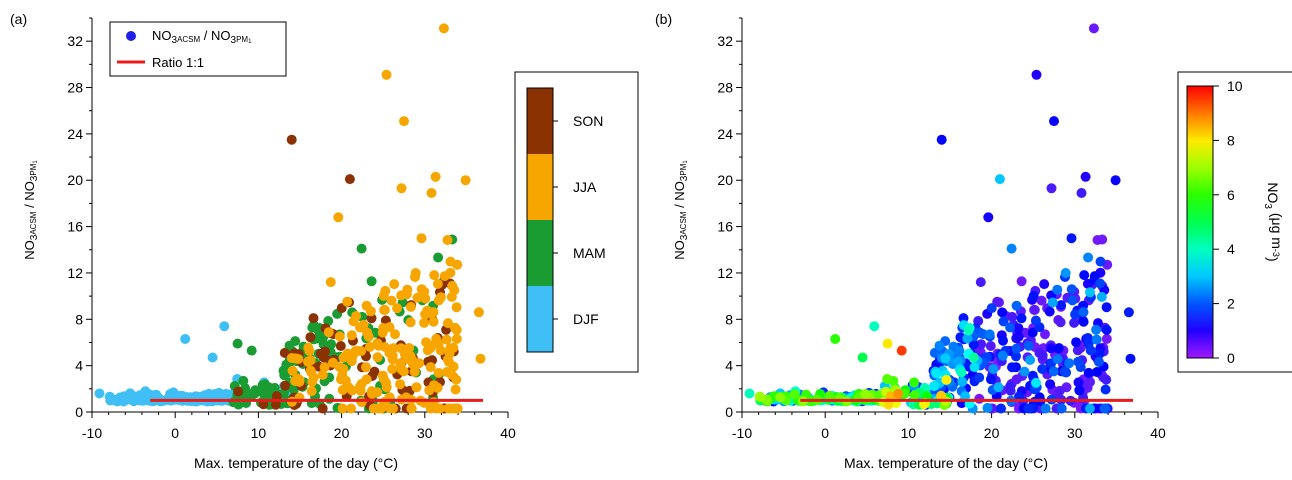 This screenshot has width=1292, height=480. I want to click on y-tick-label-a: 32, so click(75, 41).